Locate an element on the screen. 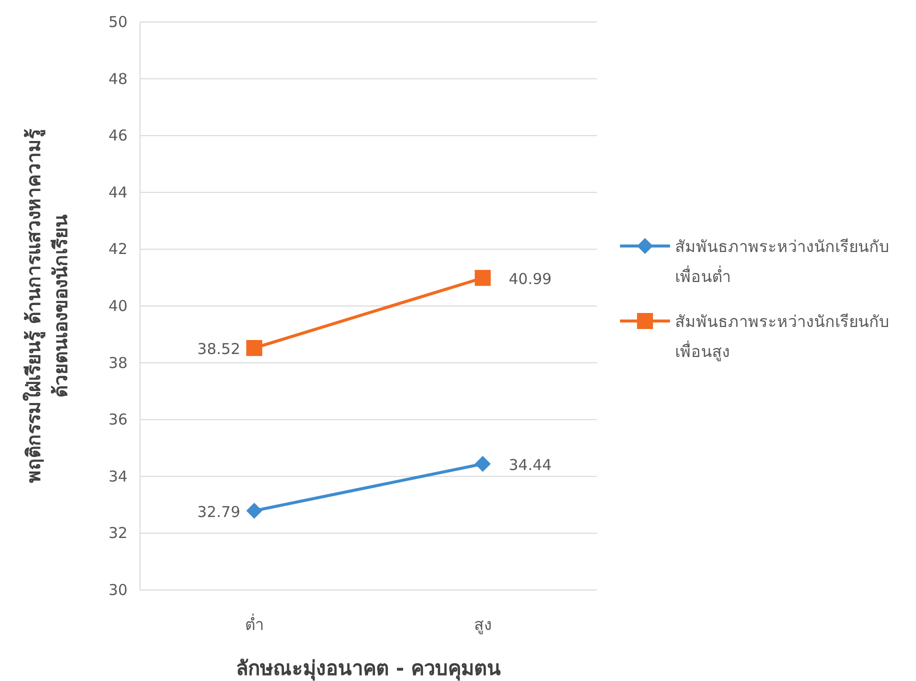 The height and width of the screenshot is (681, 916). legend-label: สัมพันธภาพระหว่างนักเรียนกับเพื่อนสูง is located at coordinates (782, 337).